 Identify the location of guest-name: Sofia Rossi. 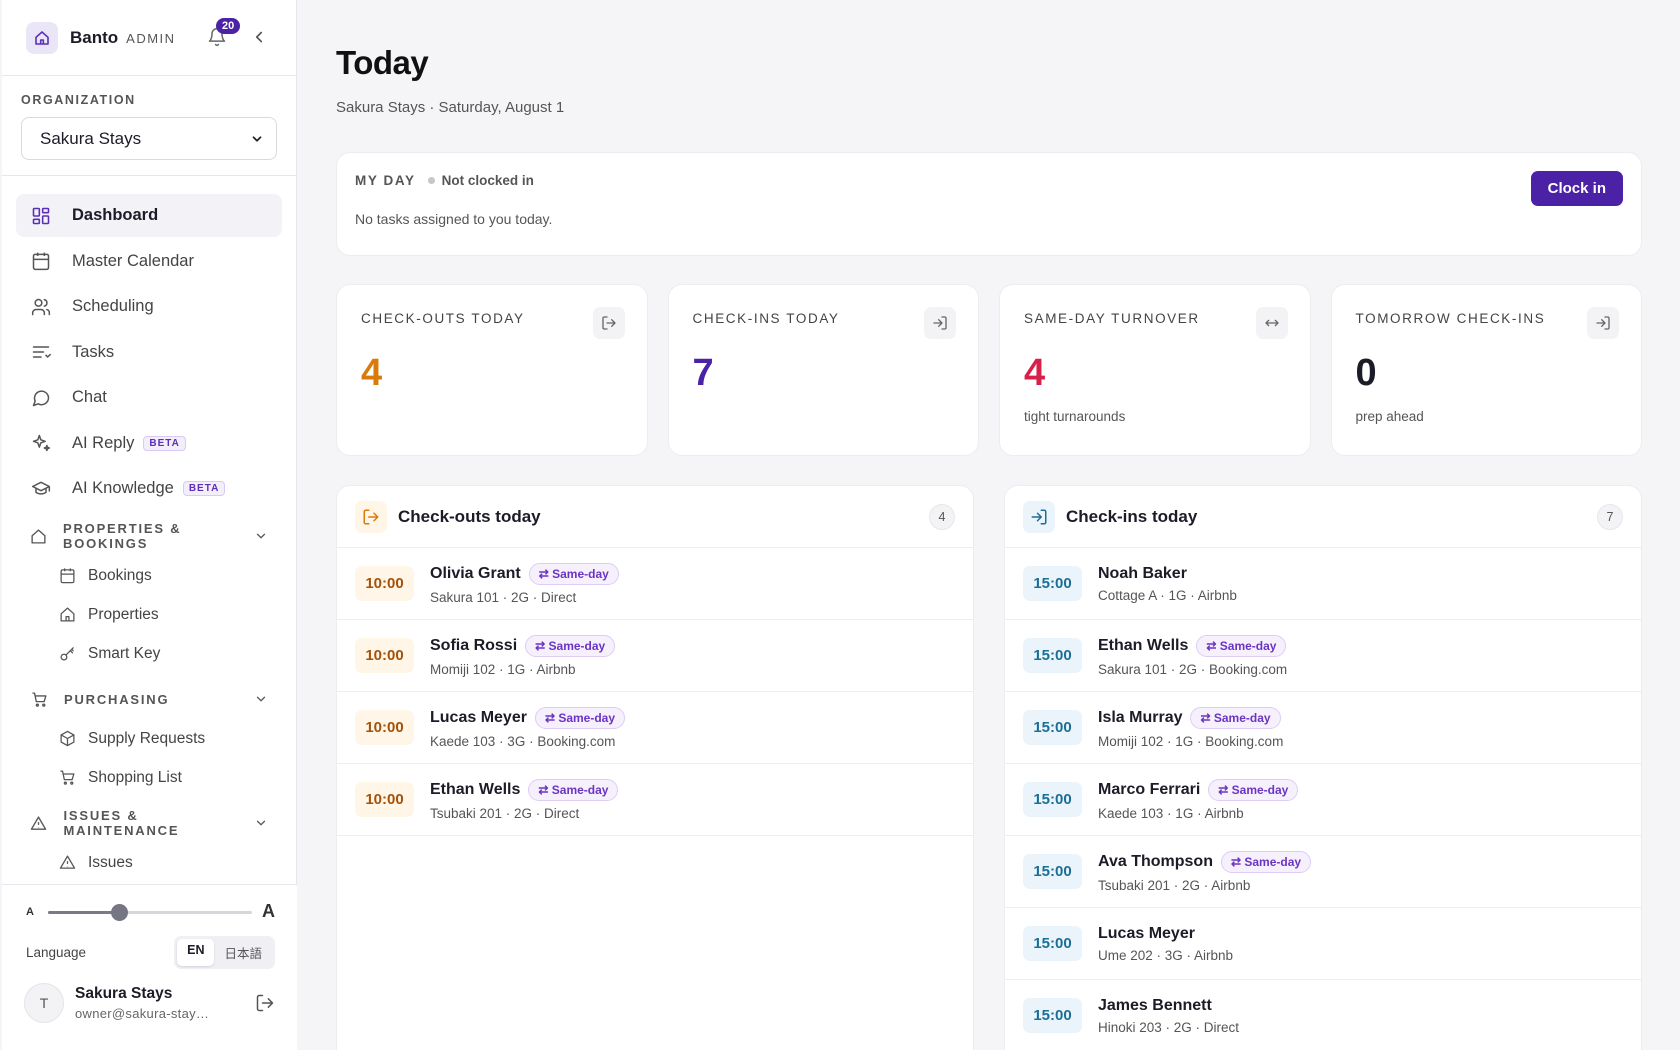
(474, 645).